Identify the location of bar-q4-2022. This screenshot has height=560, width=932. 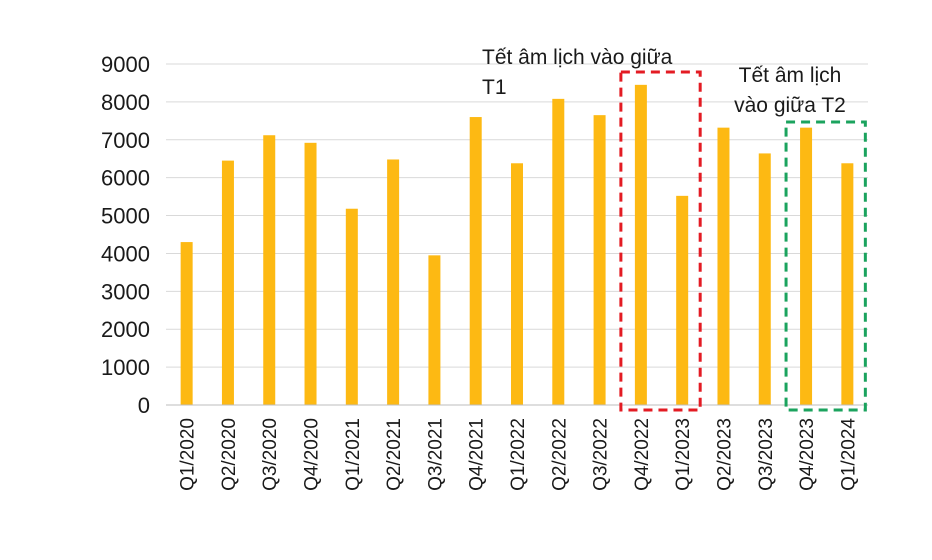
(640, 244).